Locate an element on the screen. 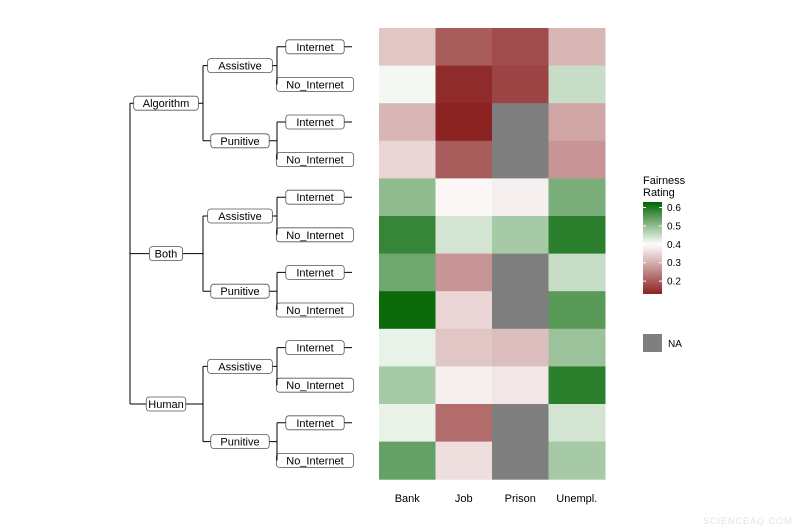 This screenshot has height=530, width=800. legend-tick-label: 0.5 is located at coordinates (674, 226).